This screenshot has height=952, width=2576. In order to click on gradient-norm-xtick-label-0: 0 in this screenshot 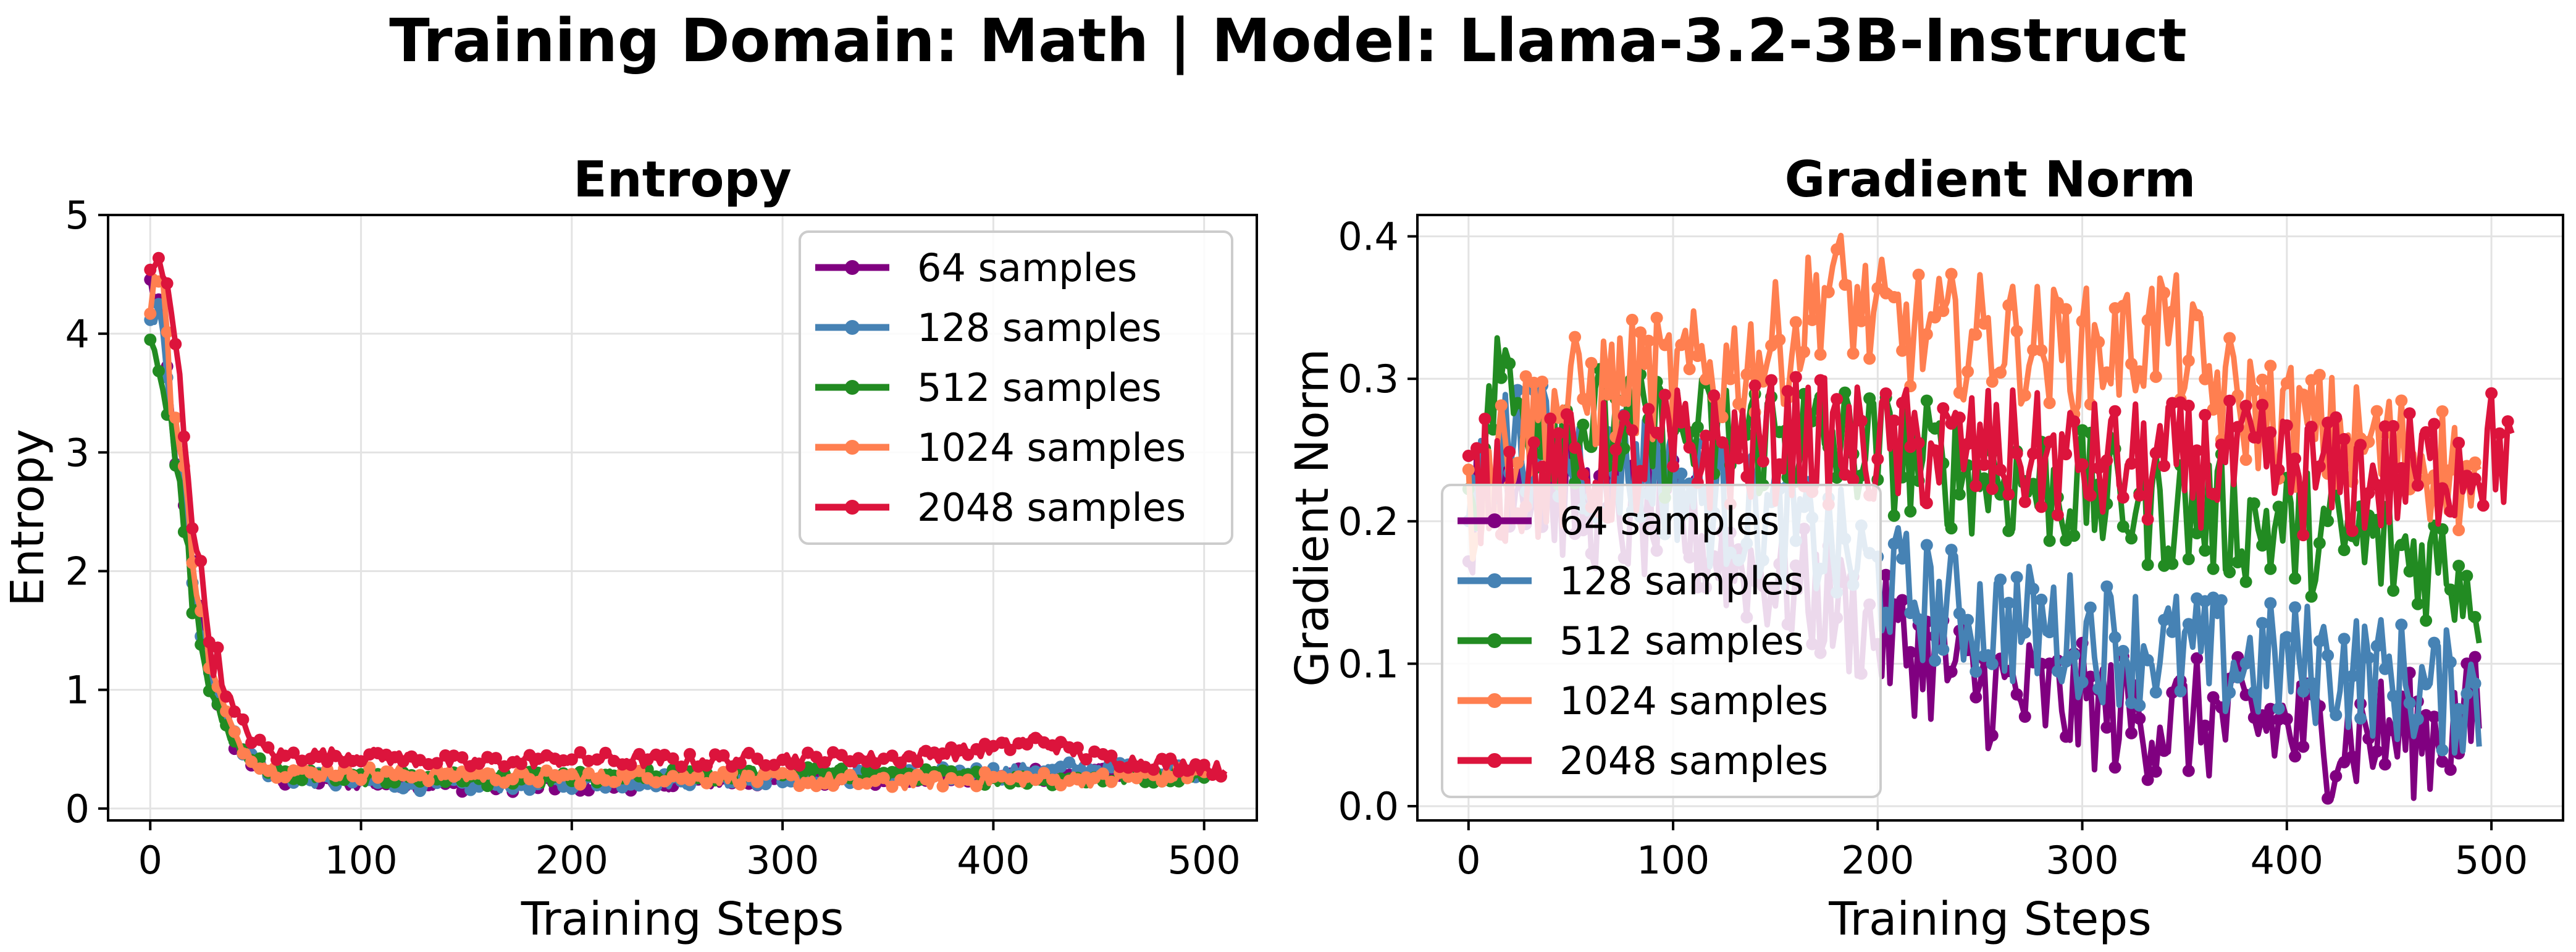, I will do `click(1468, 860)`.